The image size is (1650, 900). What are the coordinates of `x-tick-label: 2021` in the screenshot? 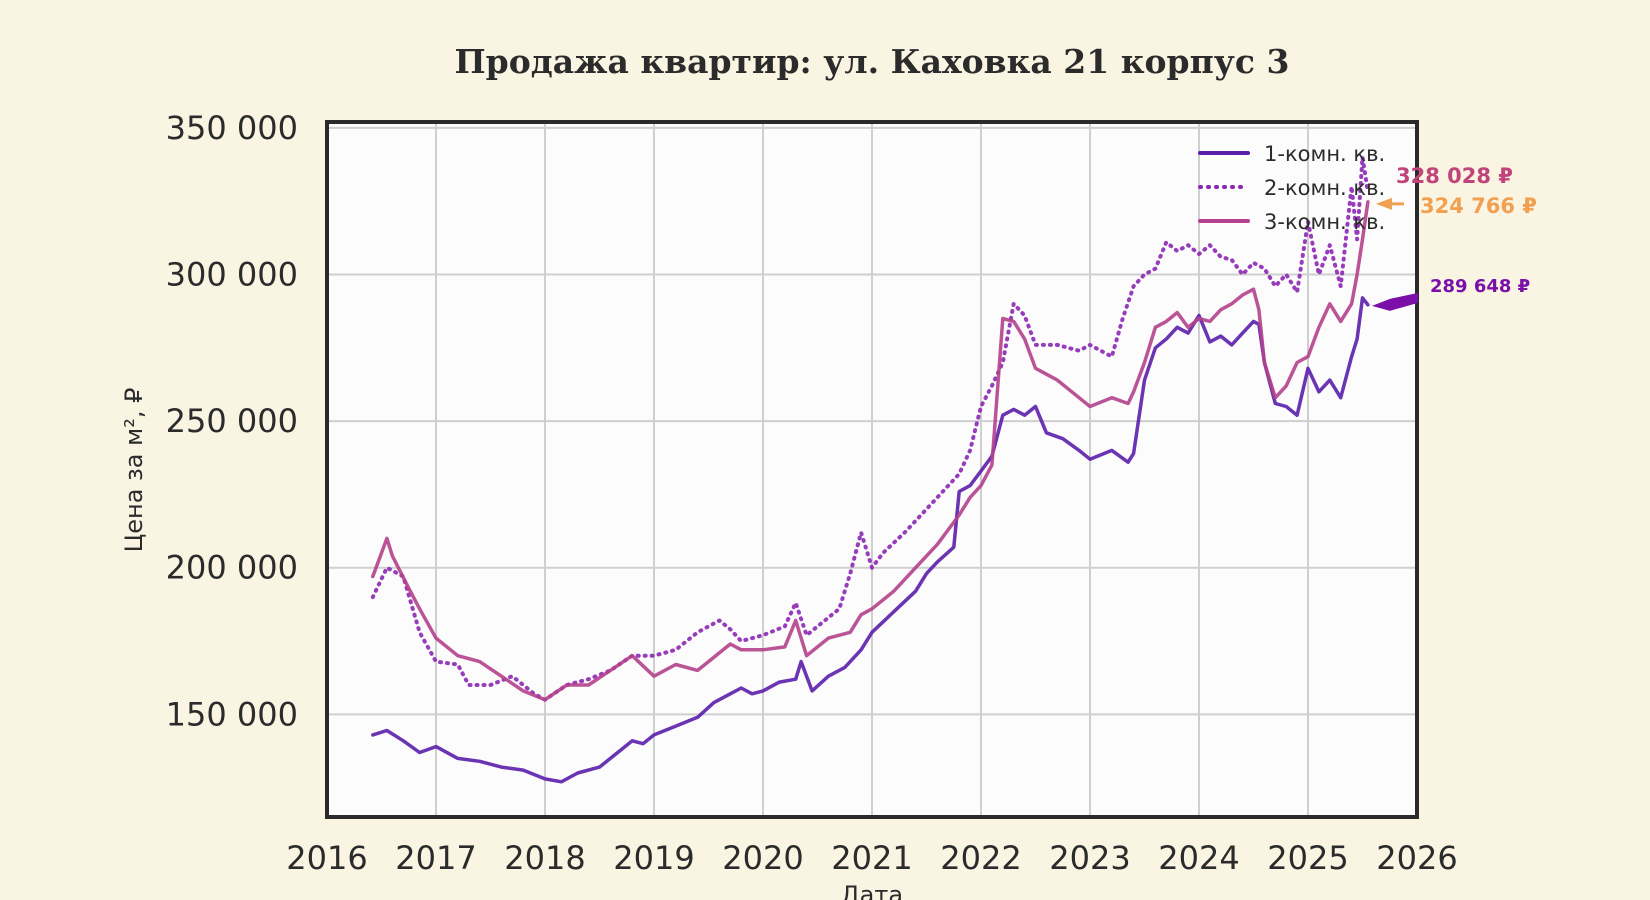 It's located at (871, 858).